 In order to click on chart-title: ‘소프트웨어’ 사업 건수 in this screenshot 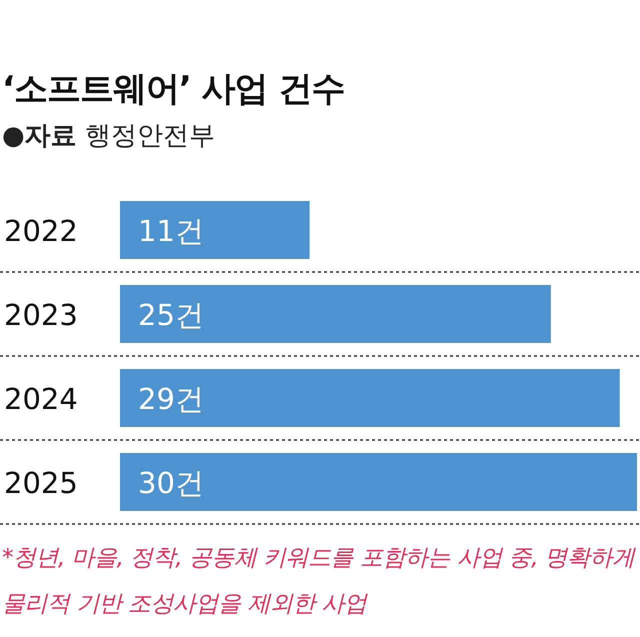, I will do `click(173, 89)`.